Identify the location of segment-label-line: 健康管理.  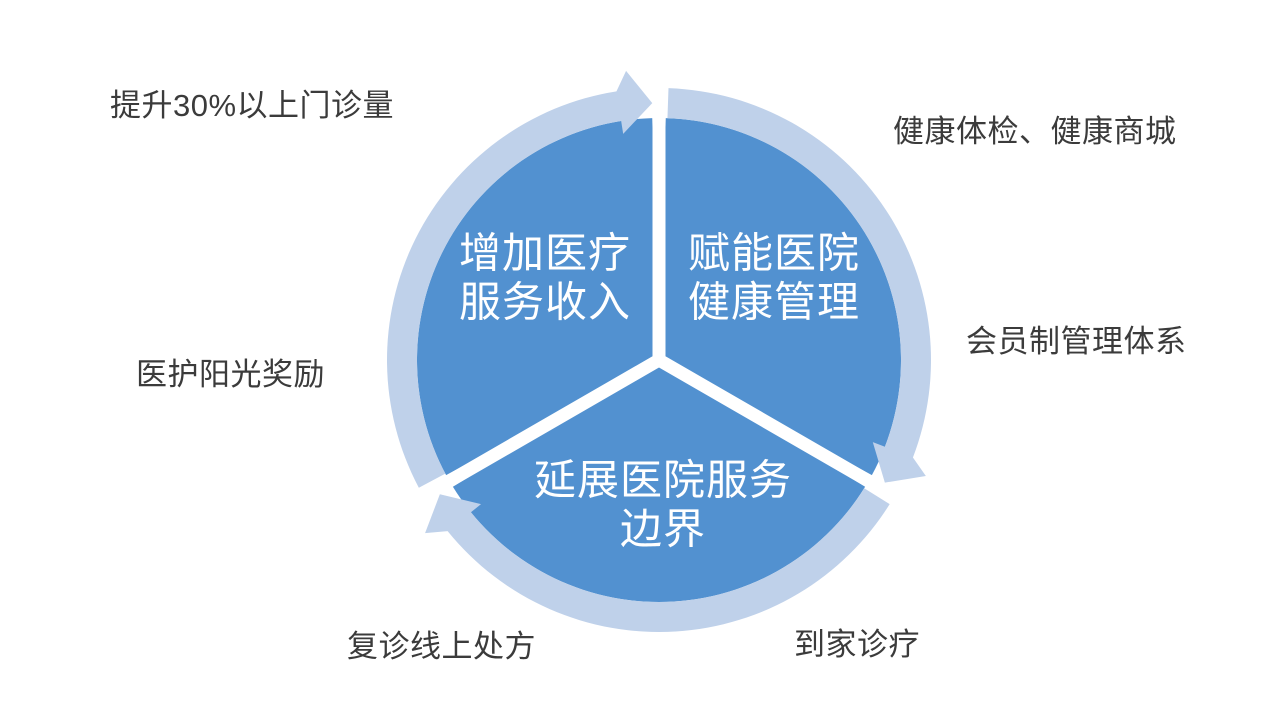
(774, 301).